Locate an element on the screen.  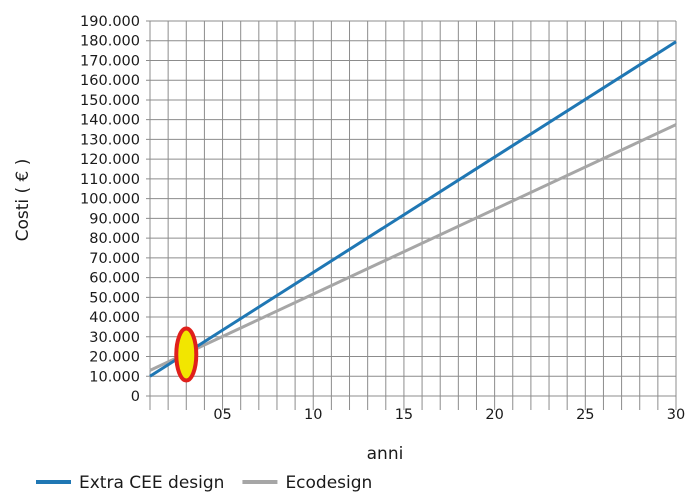
legend-item: Ecodesign is located at coordinates (307, 483).